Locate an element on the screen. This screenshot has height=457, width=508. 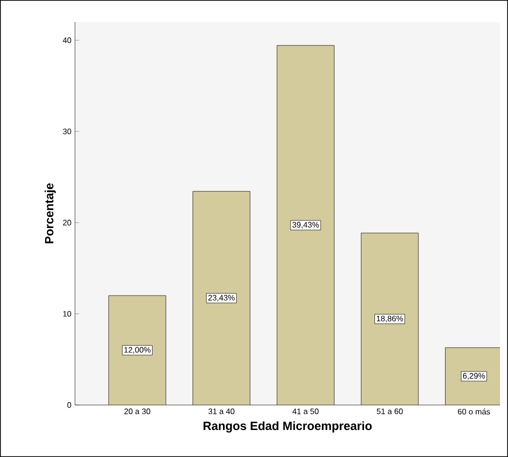
y-axis-title: Porcentaje is located at coordinates (50, 213).